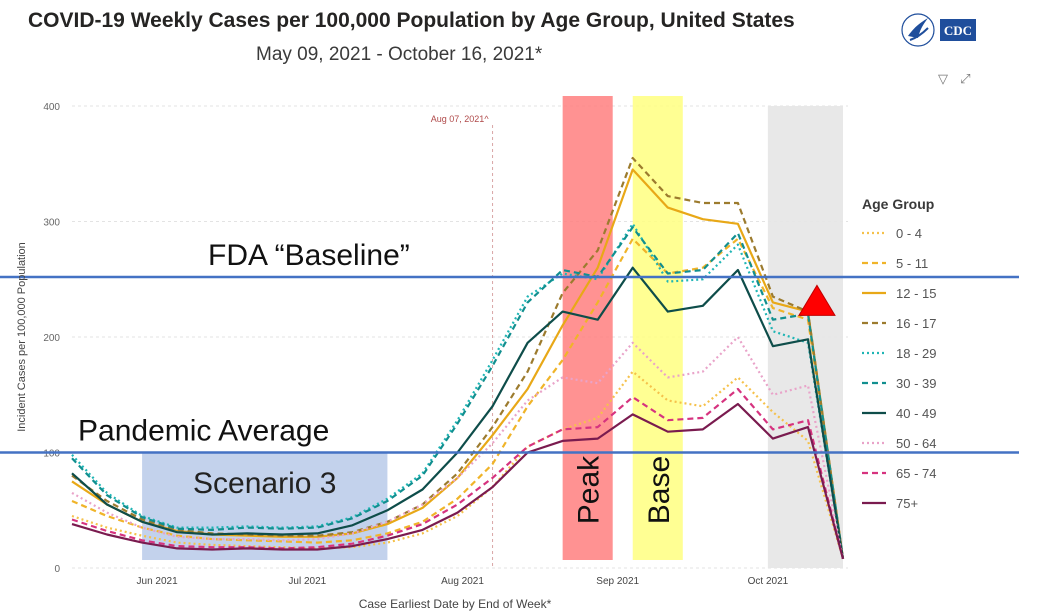  I want to click on y-tick-label: 100, so click(51, 454).